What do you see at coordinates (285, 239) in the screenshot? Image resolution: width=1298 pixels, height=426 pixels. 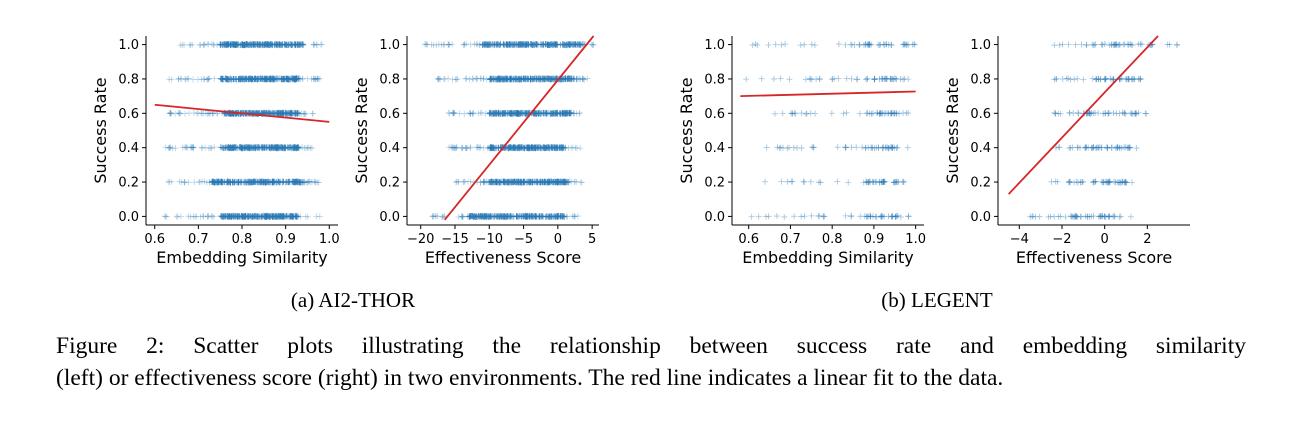 I see `x-tick-label: 0.9` at bounding box center [285, 239].